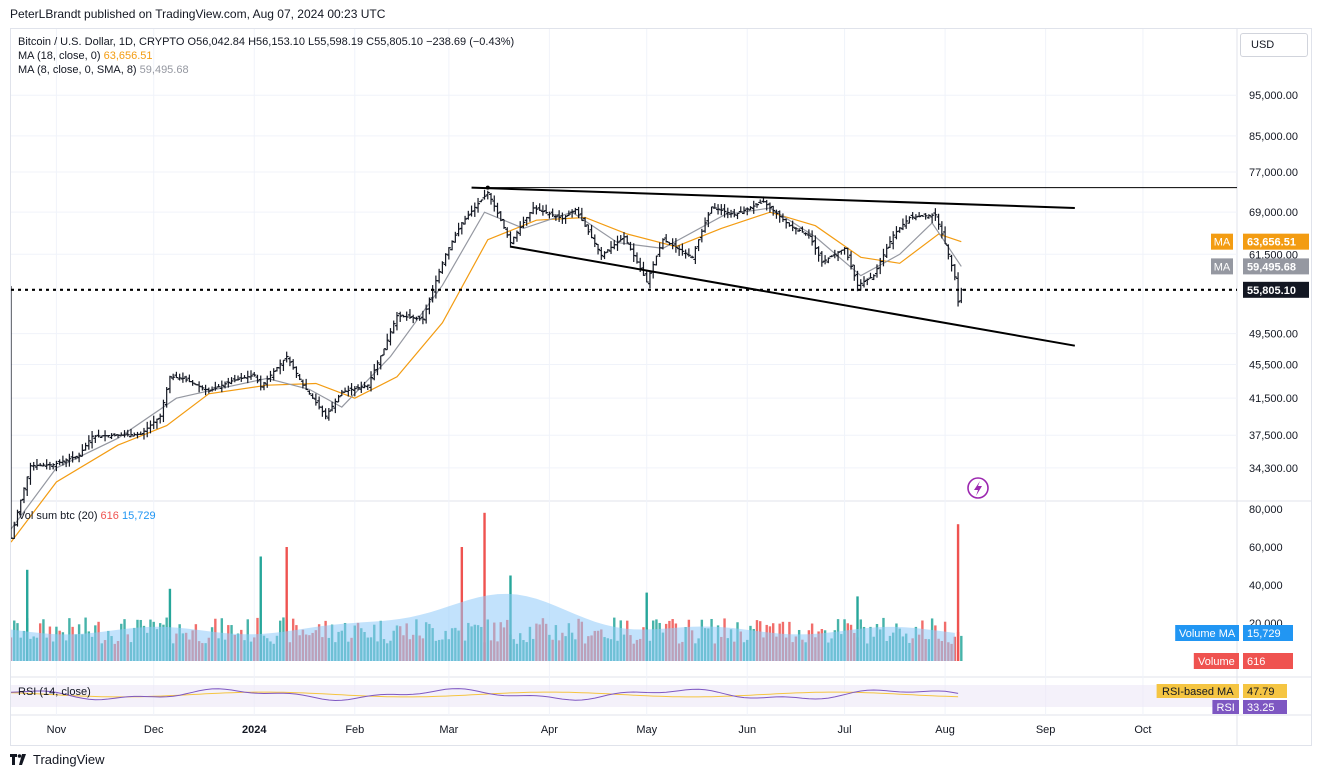 The height and width of the screenshot is (778, 1324). I want to click on currency-selector: USD, so click(1274, 45).